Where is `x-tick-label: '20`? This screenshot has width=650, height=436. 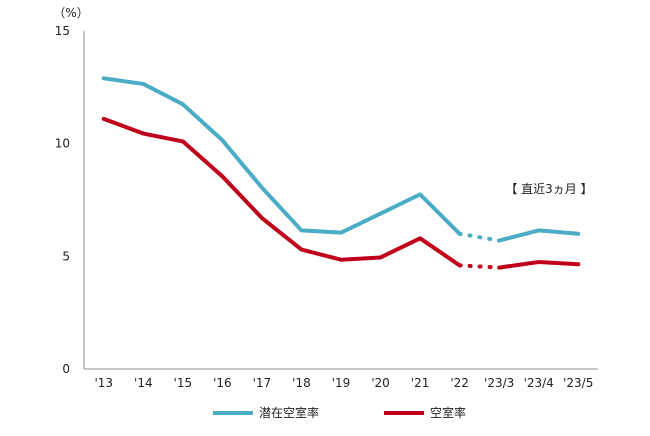
x-tick-label: '20 is located at coordinates (380, 383).